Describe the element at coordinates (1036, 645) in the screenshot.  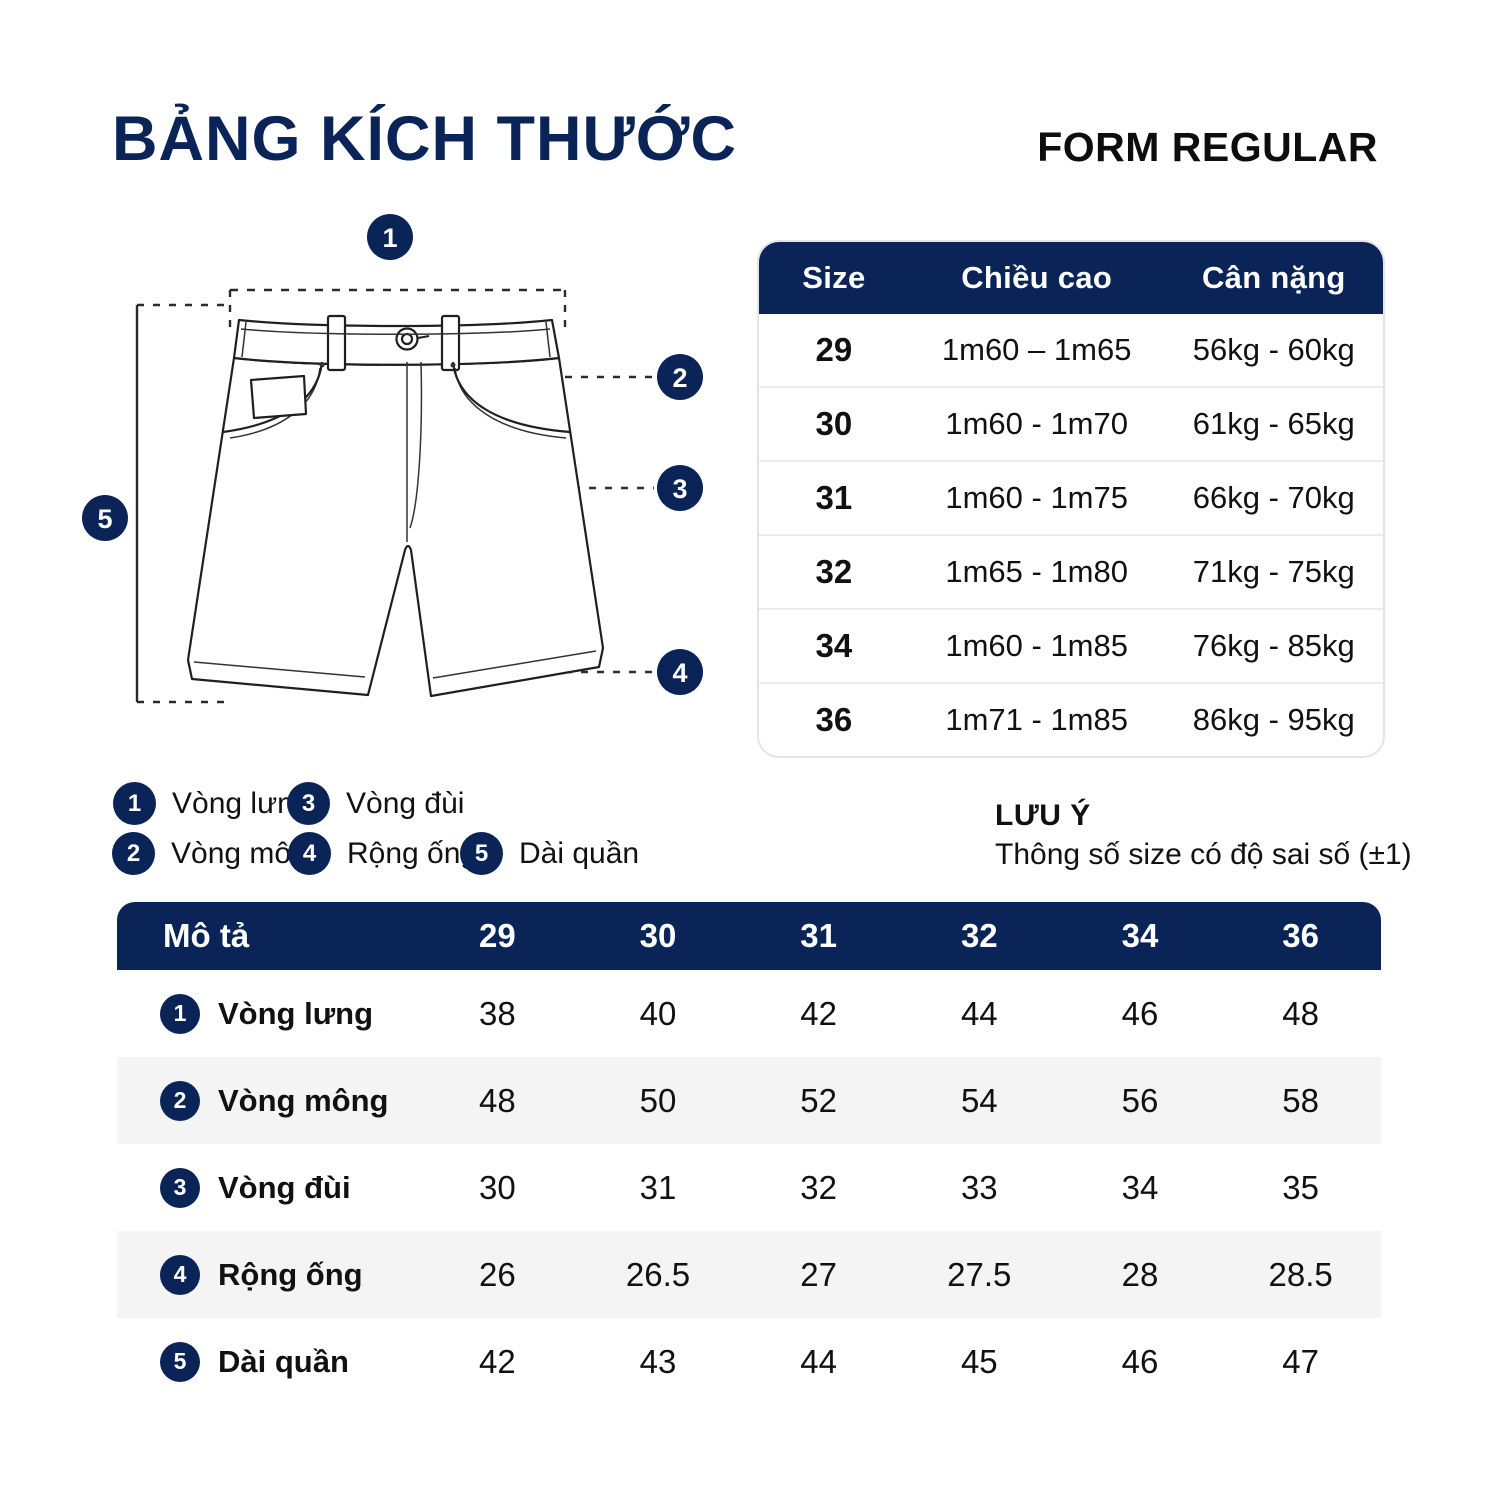
I see `height-range: 1m60 - 1m85` at that location.